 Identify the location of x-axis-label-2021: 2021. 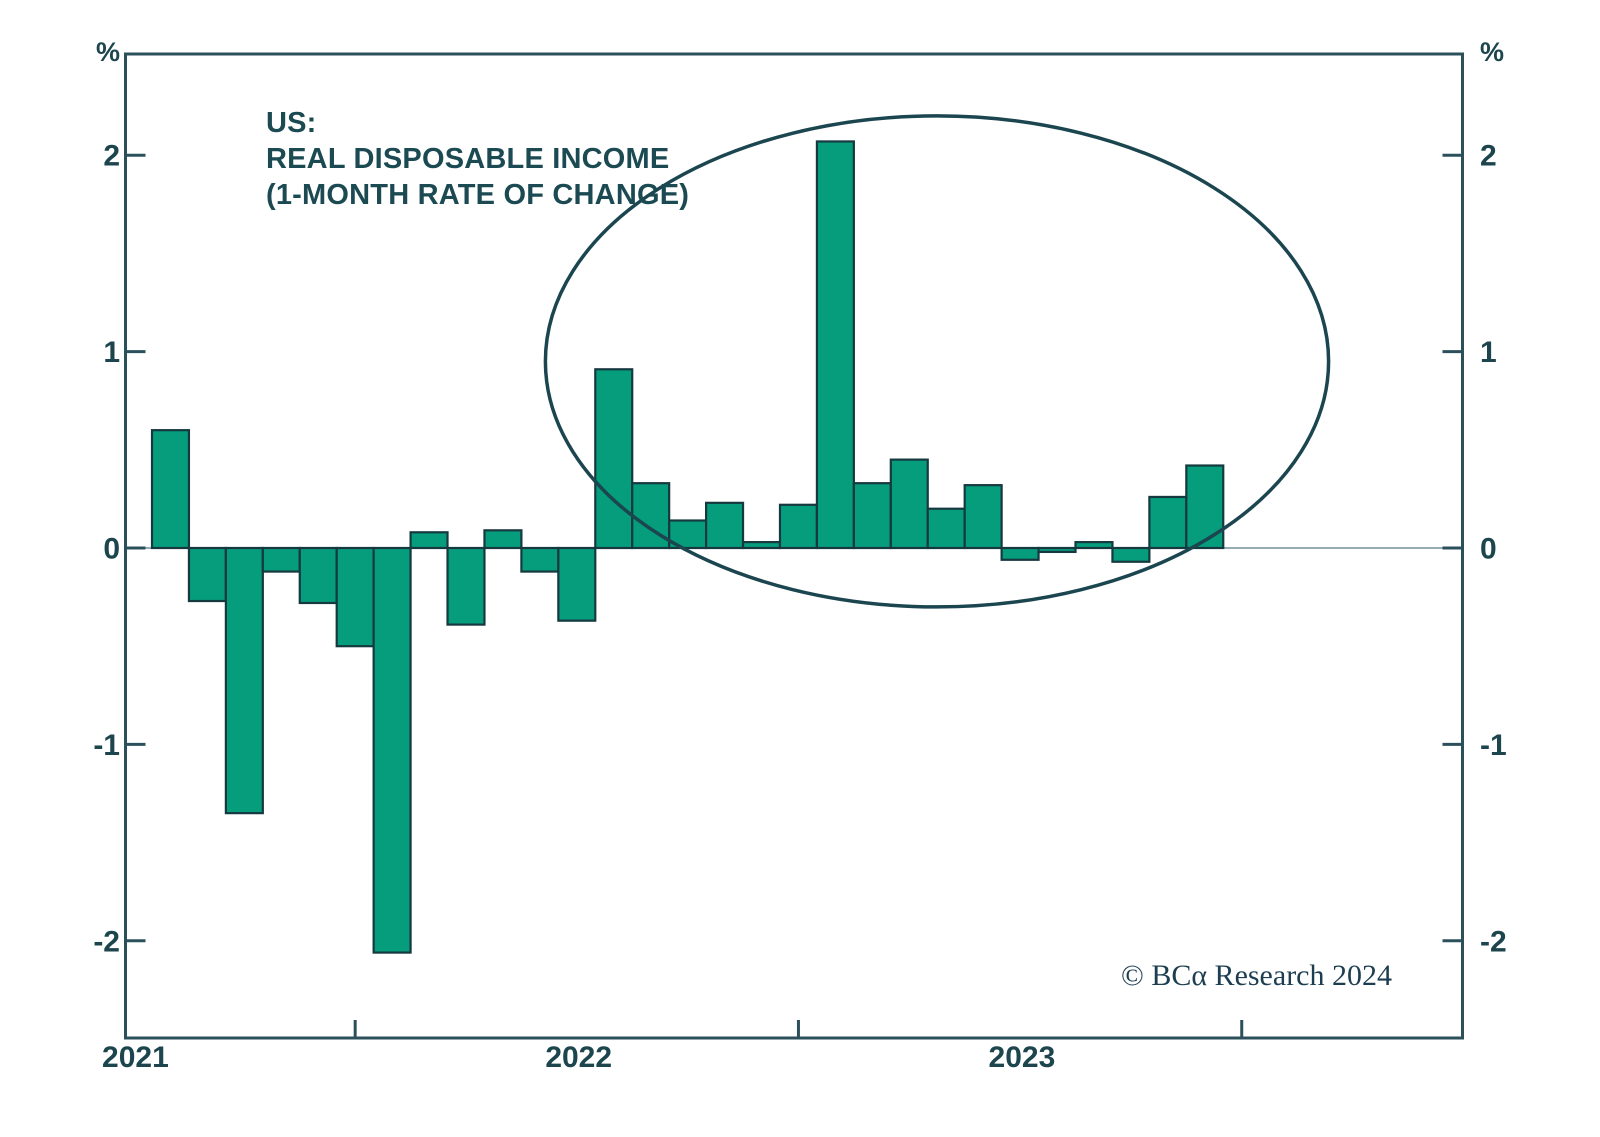
(135, 1057).